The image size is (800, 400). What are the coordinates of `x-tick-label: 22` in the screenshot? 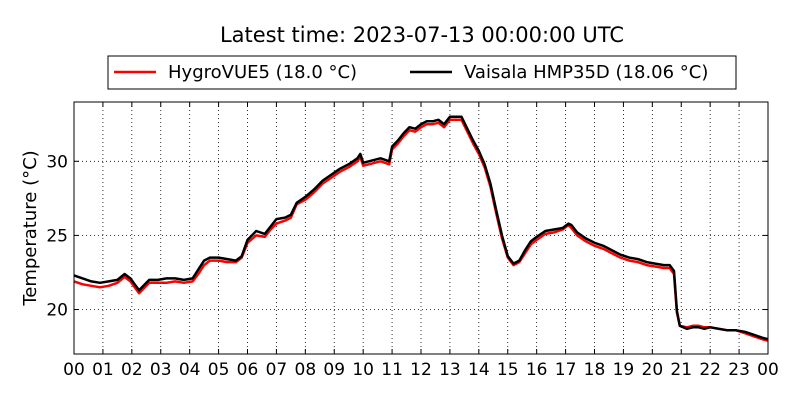 It's located at (710, 370).